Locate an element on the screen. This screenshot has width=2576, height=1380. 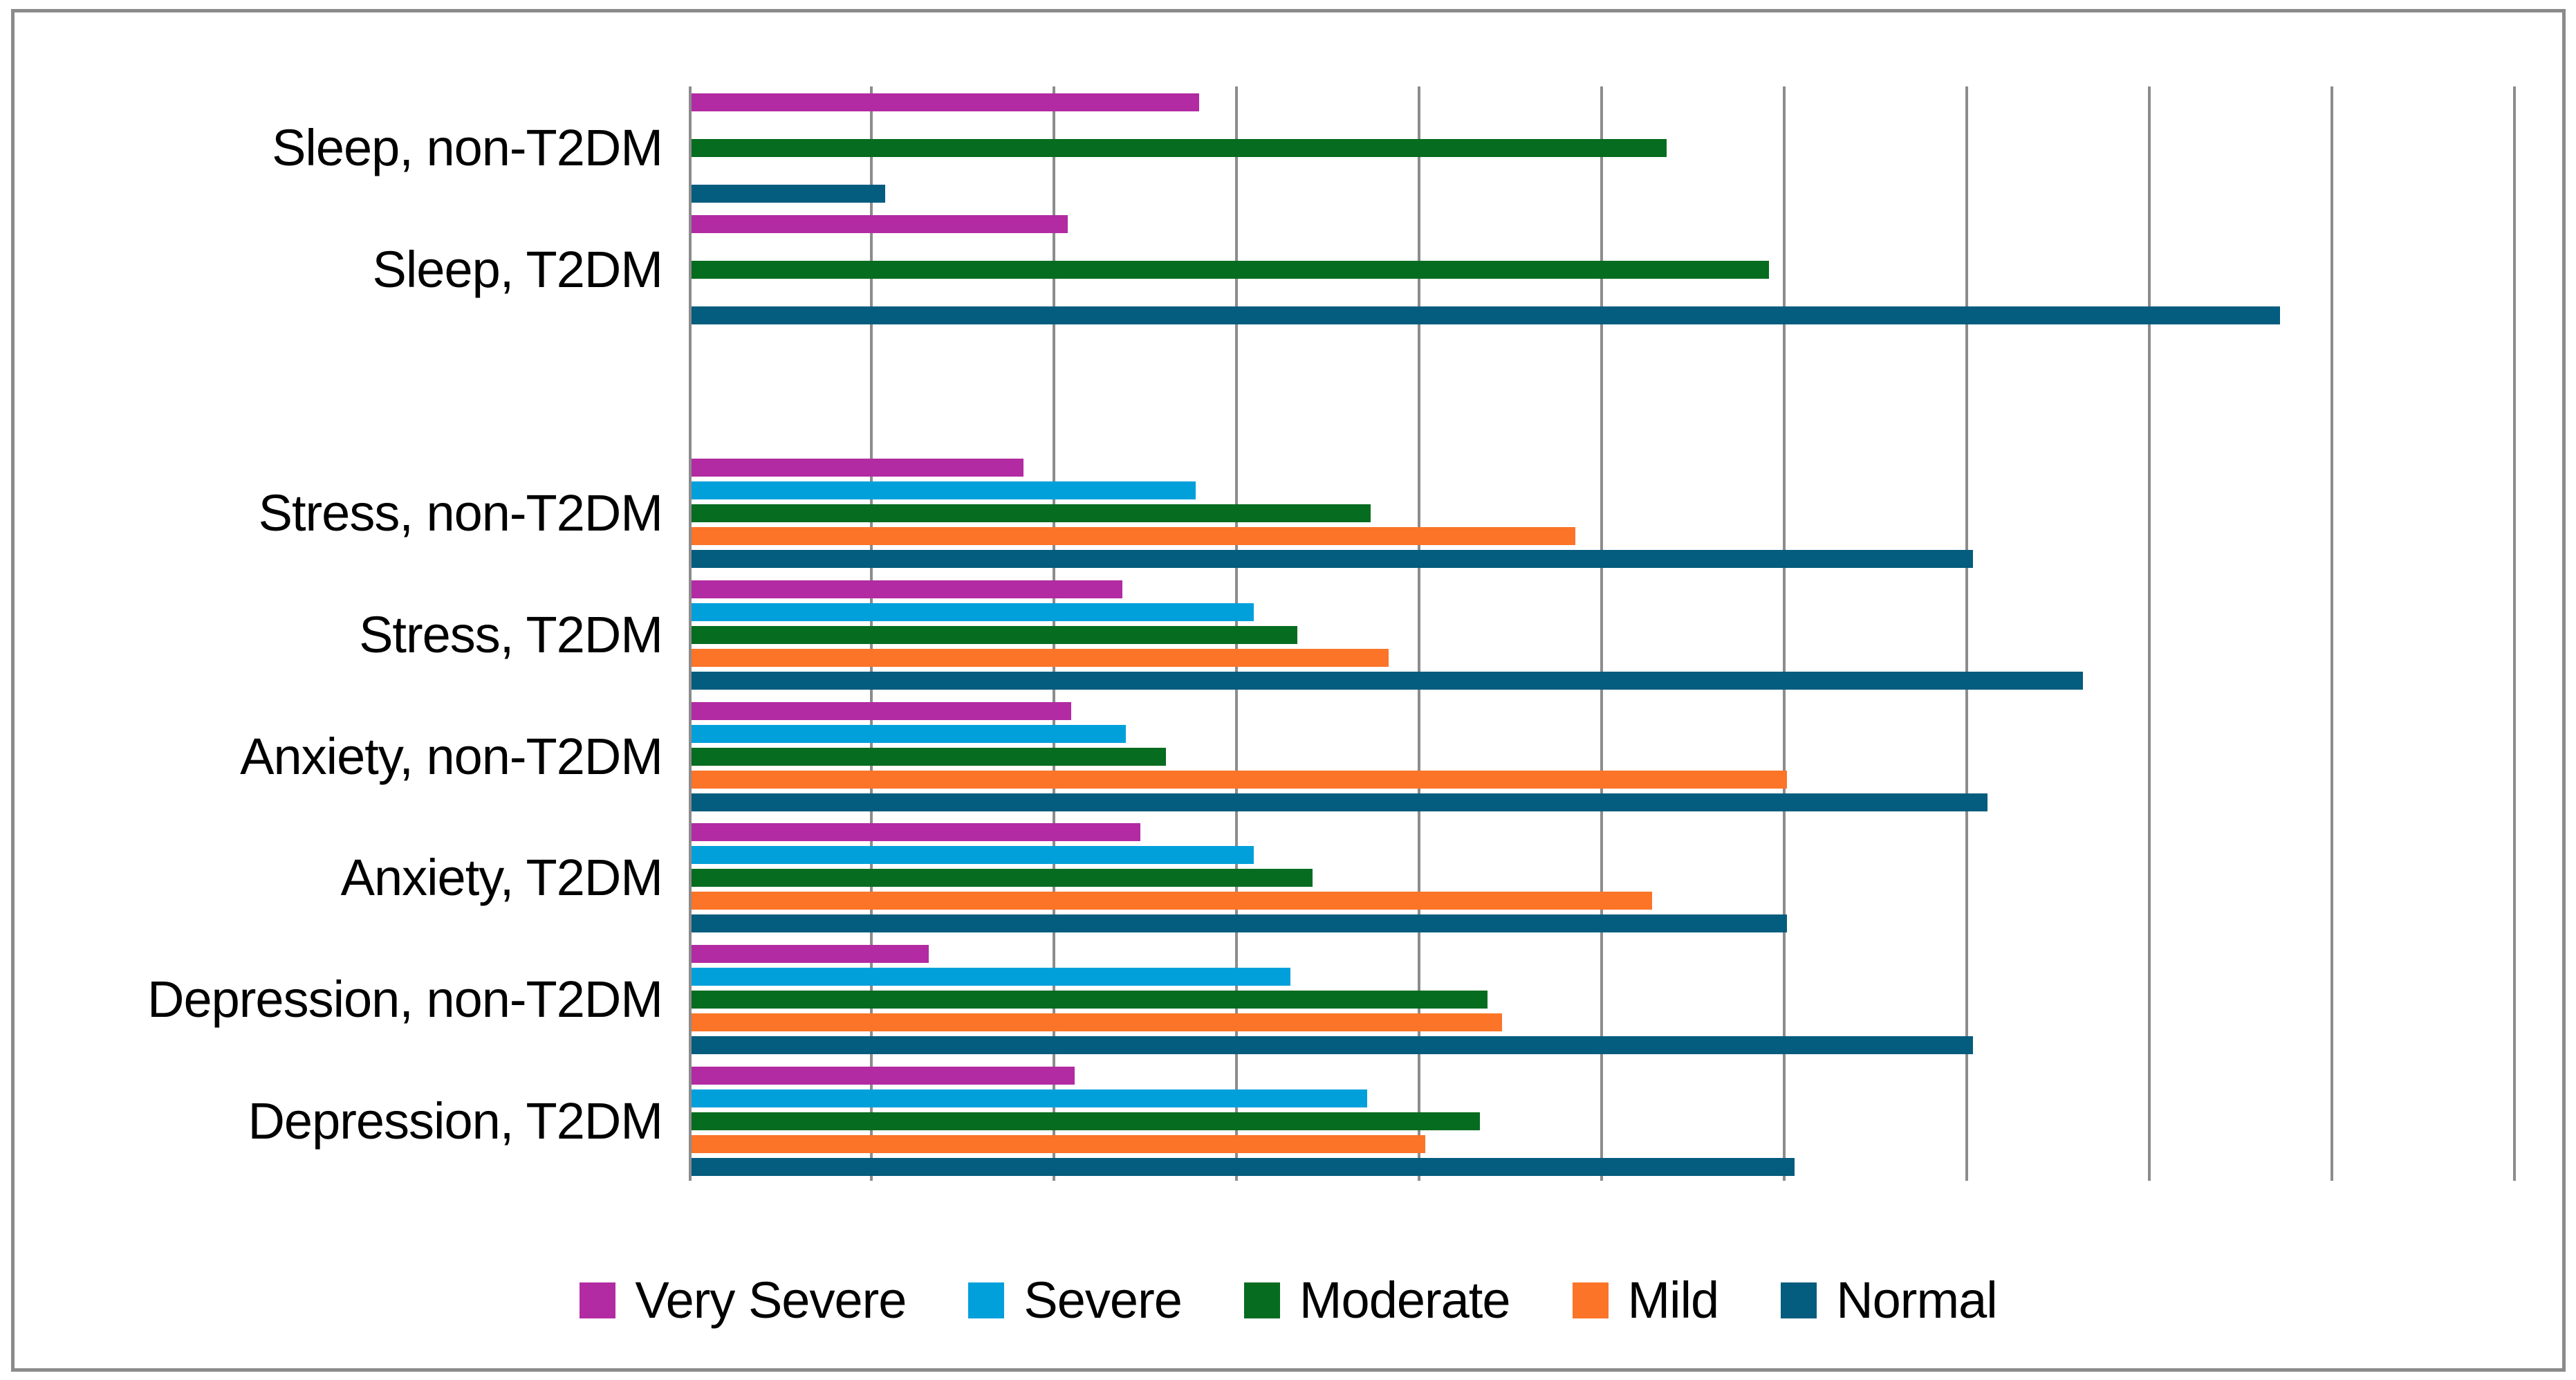
category-label: Sleep, non-T2DM is located at coordinates (468, 147).